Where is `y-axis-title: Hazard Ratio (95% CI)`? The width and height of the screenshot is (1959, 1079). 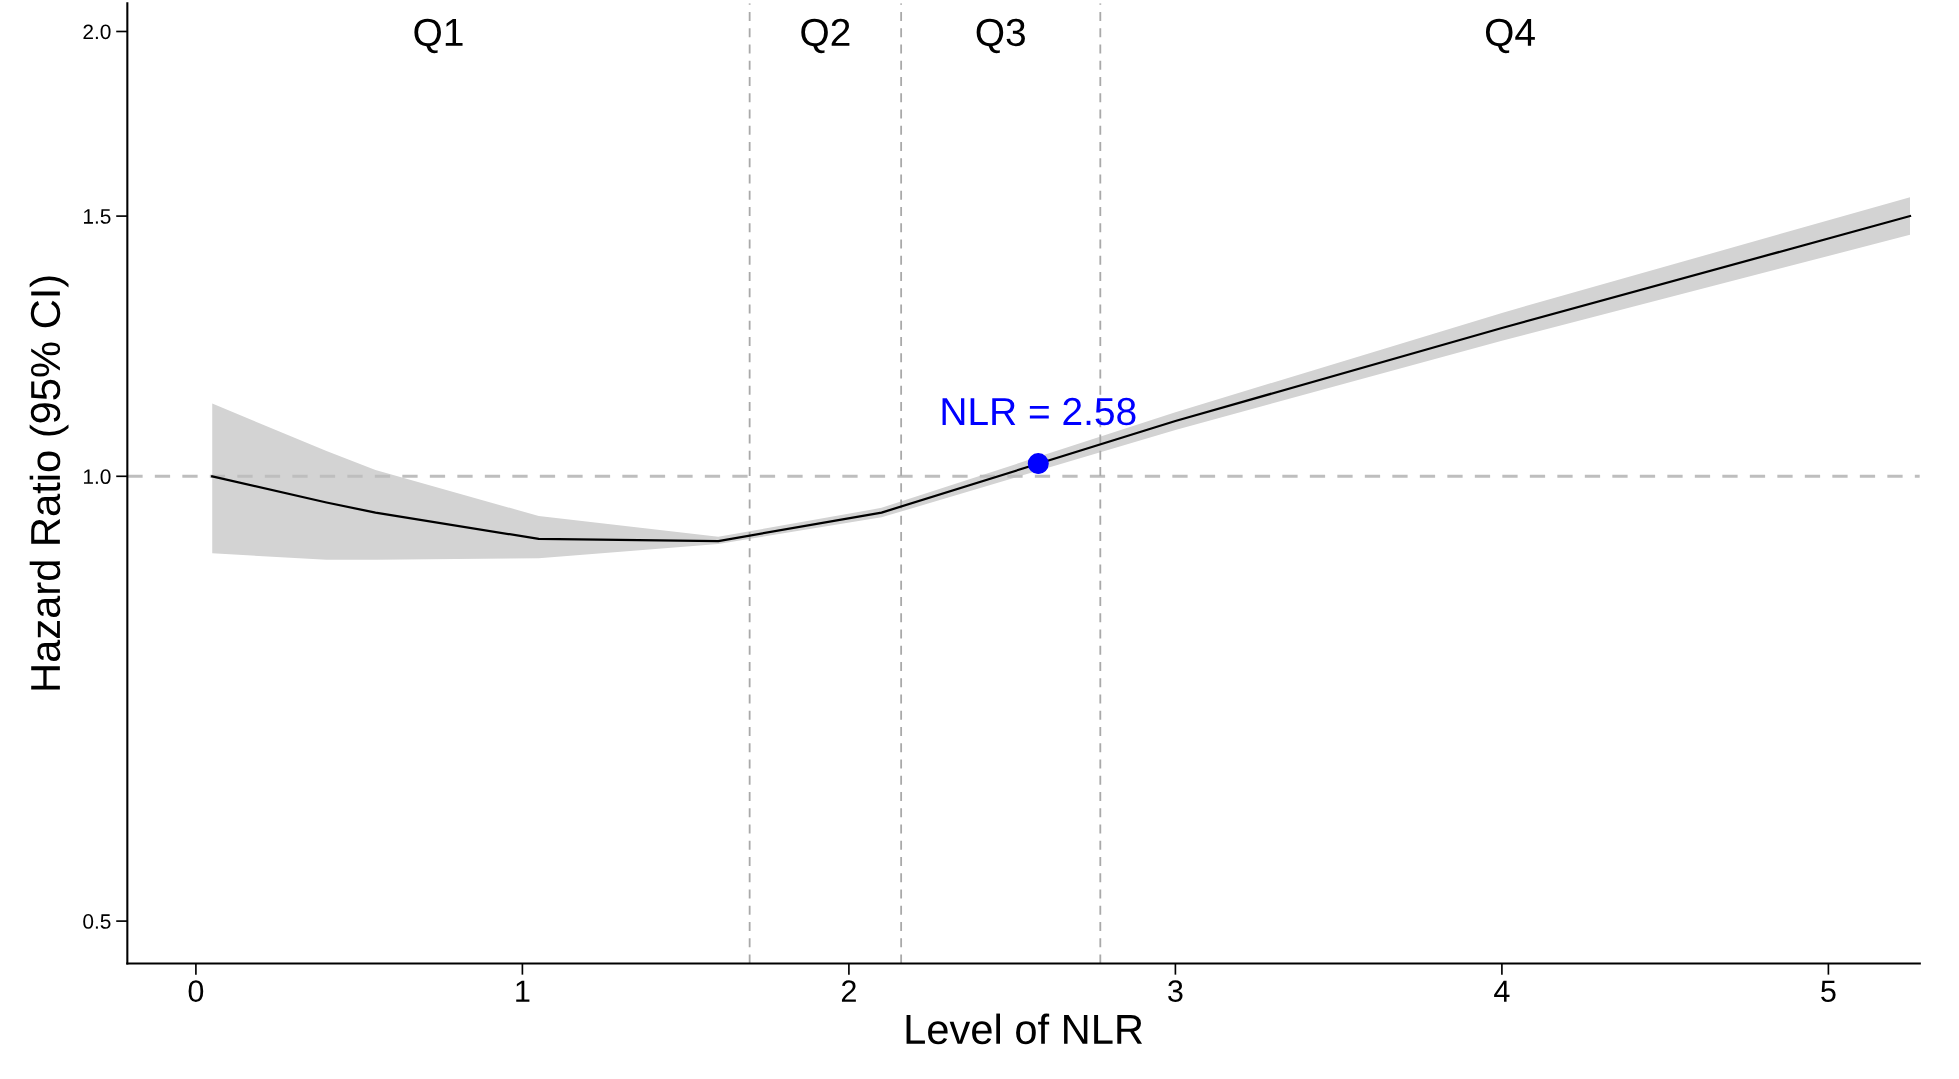 y-axis-title: Hazard Ratio (95% CI) is located at coordinates (49, 483).